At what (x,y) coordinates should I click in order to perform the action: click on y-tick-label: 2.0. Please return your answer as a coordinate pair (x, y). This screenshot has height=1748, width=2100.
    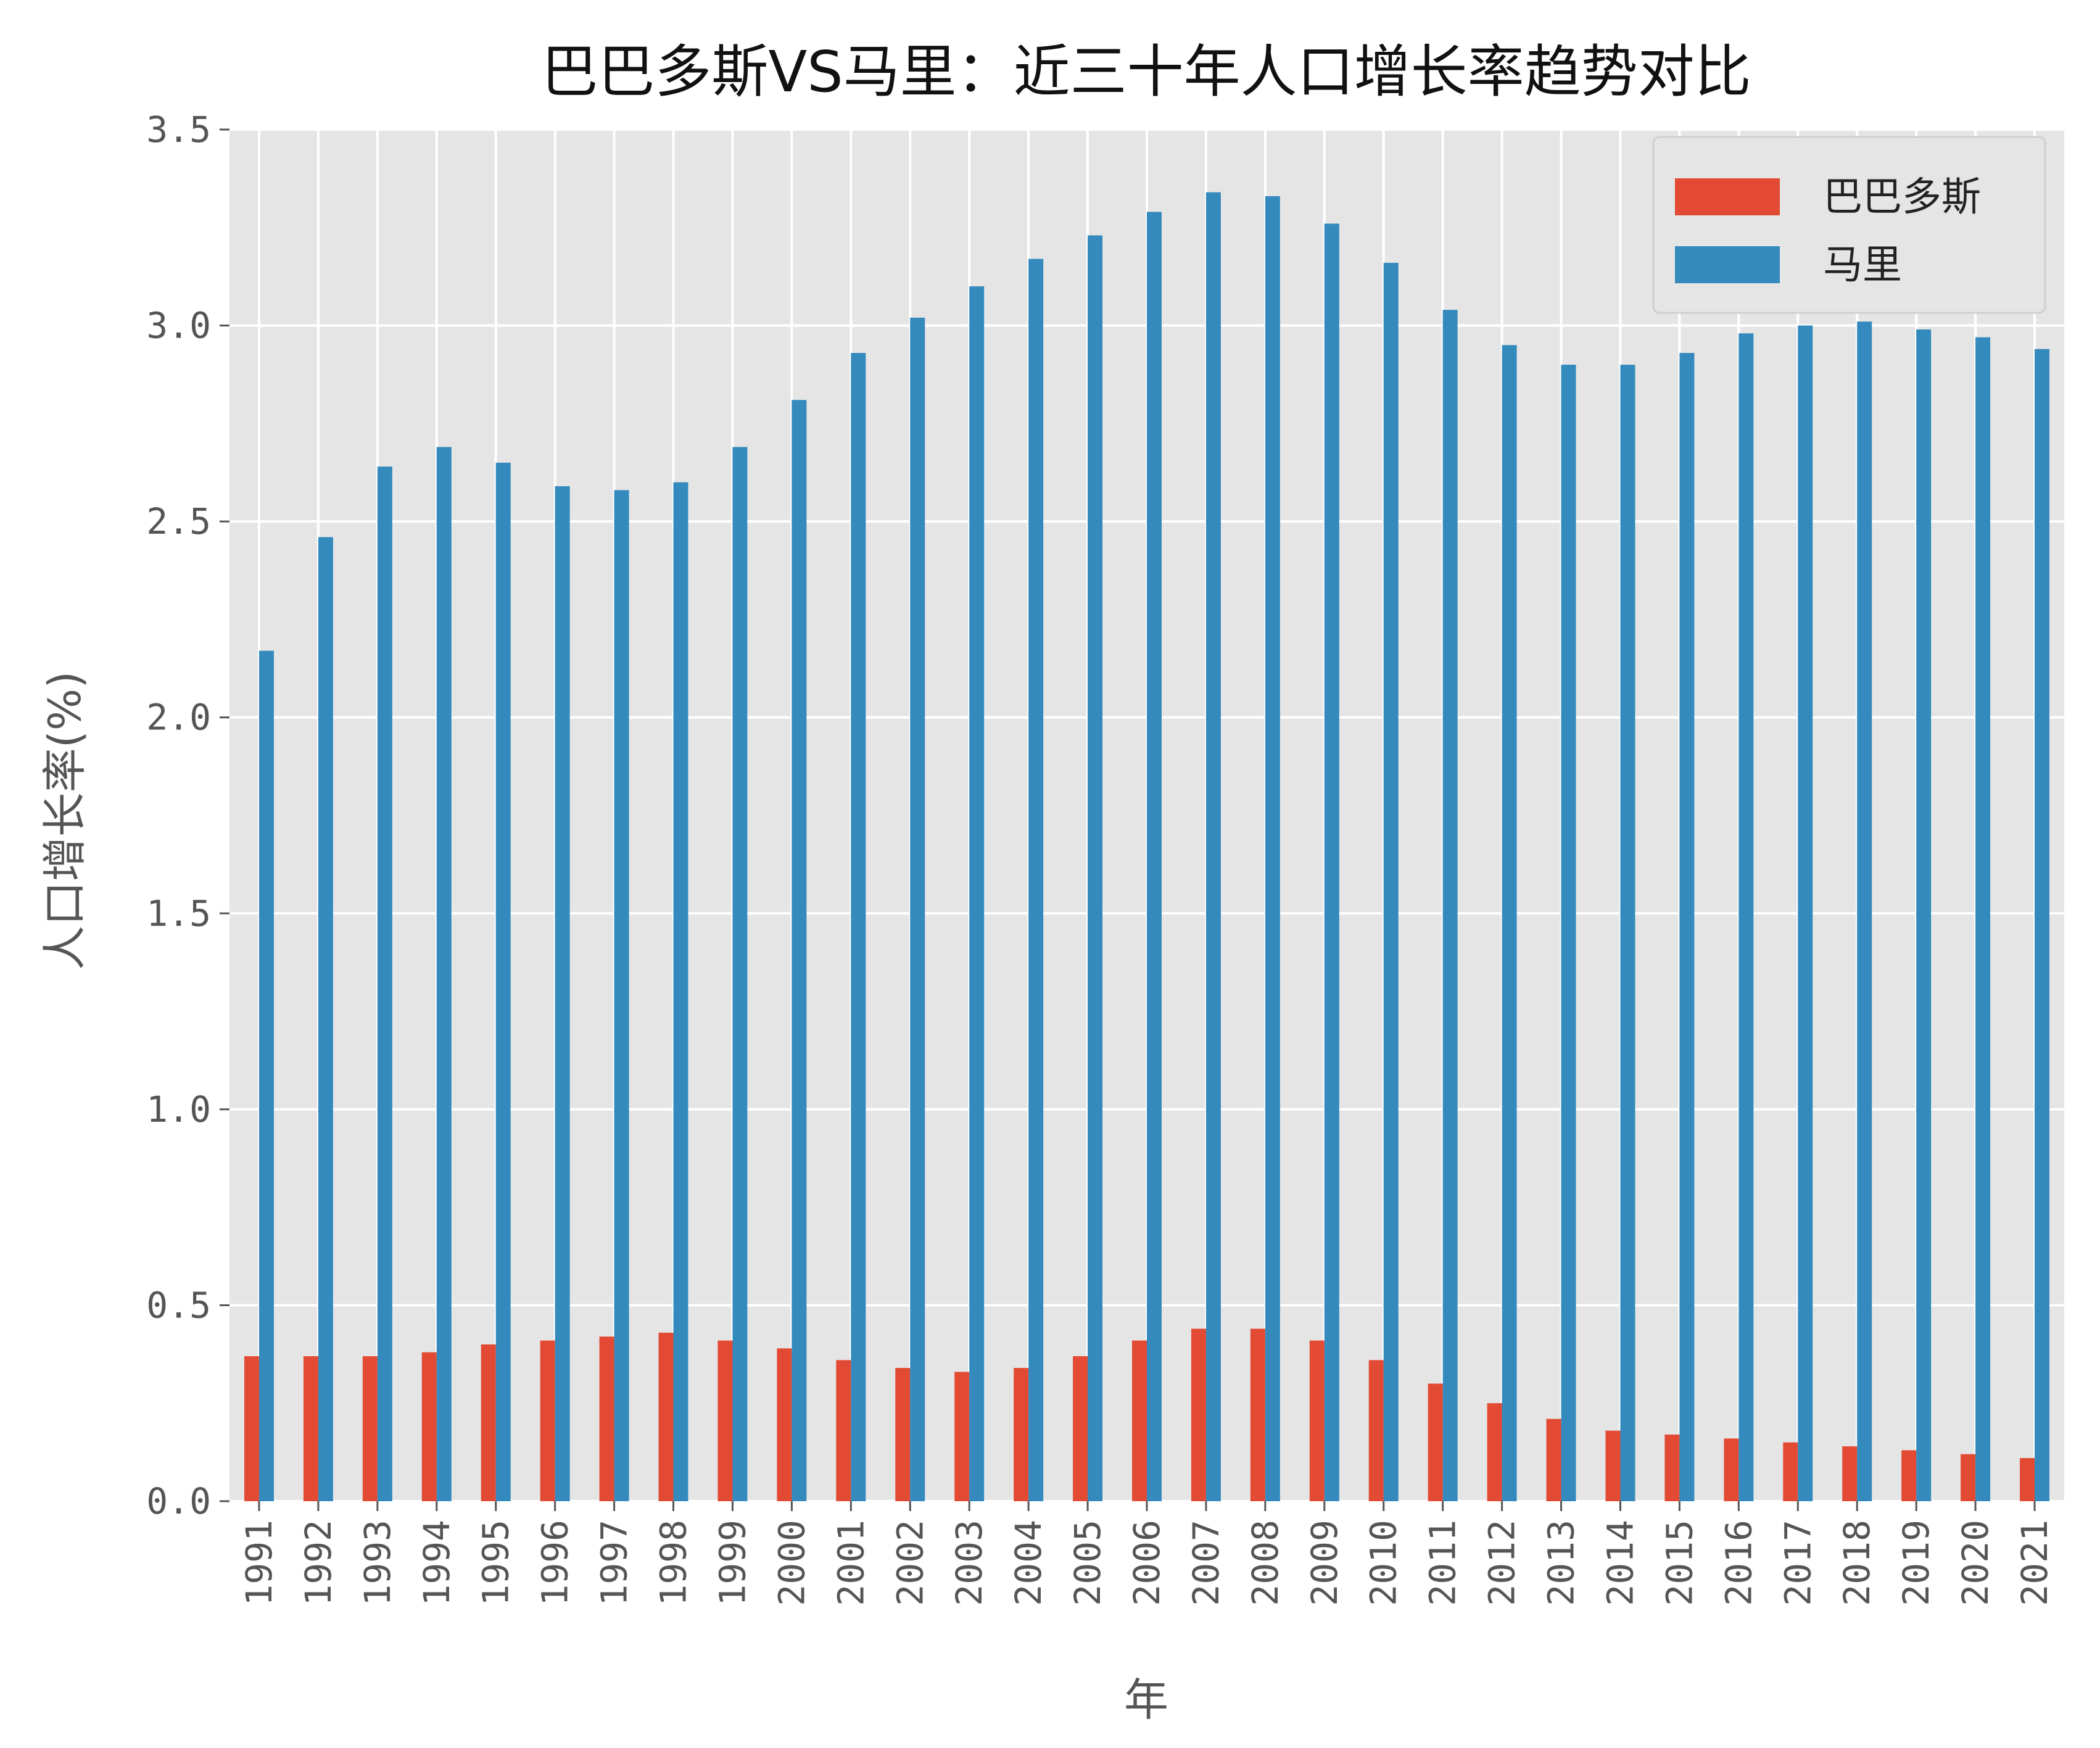
    Looking at the image, I should click on (178, 718).